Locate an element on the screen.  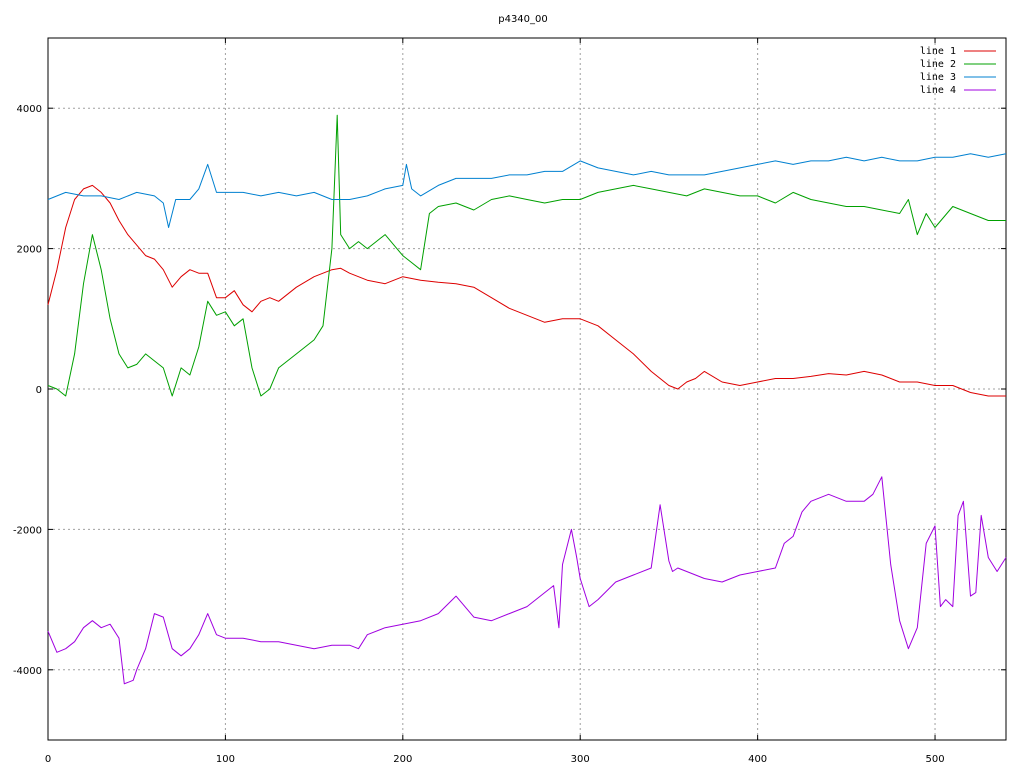
y-tick-label: 2000 is located at coordinates (29, 250).